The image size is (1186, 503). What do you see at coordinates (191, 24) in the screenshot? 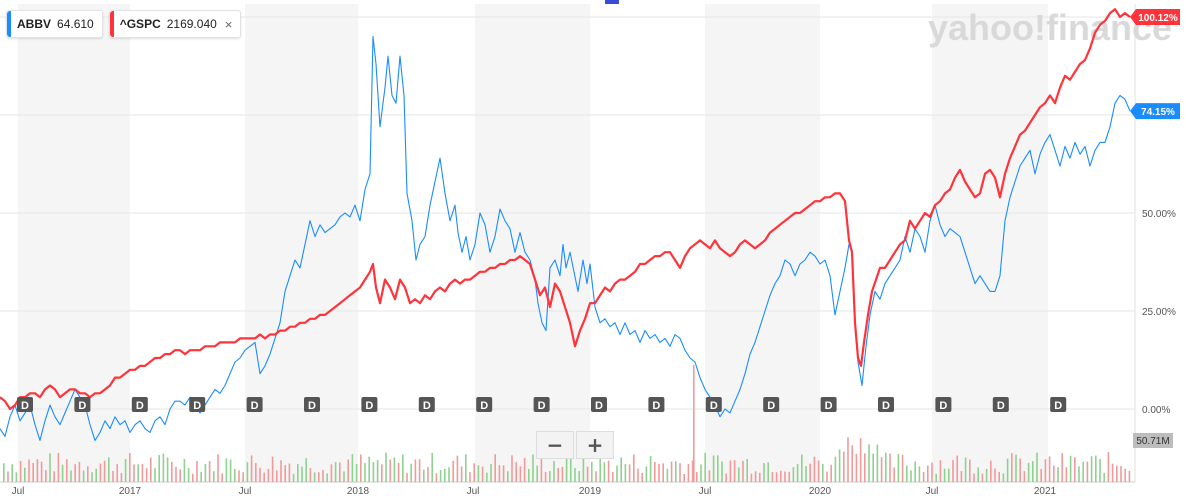
I see `legend-value: 2169.040` at bounding box center [191, 24].